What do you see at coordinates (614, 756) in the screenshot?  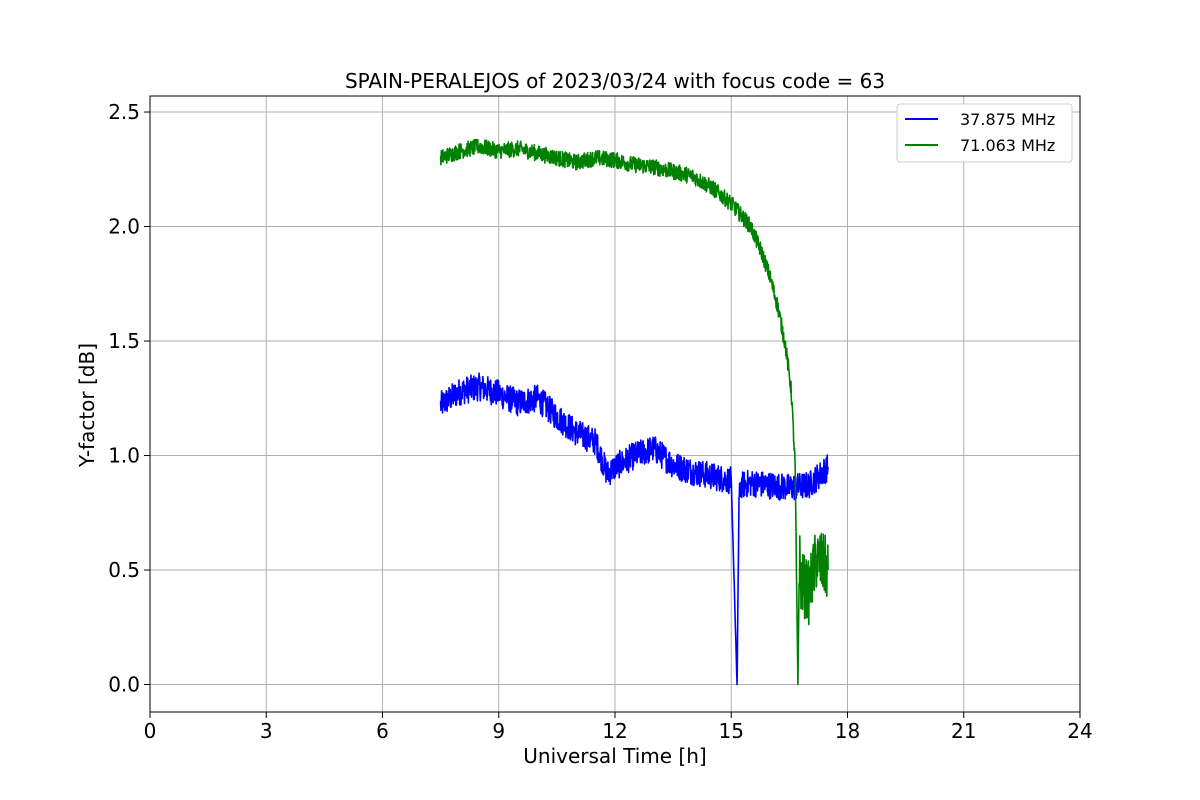 I see `x-axis-label: Universal Time [h]` at bounding box center [614, 756].